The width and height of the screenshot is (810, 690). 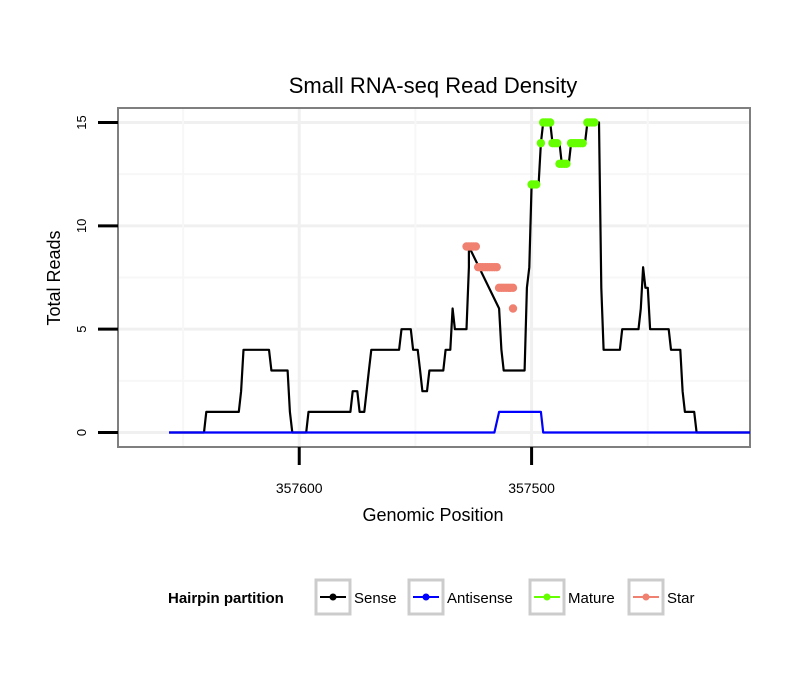 What do you see at coordinates (433, 85) in the screenshot?
I see `chart-title: Small RNA-seq Read Density` at bounding box center [433, 85].